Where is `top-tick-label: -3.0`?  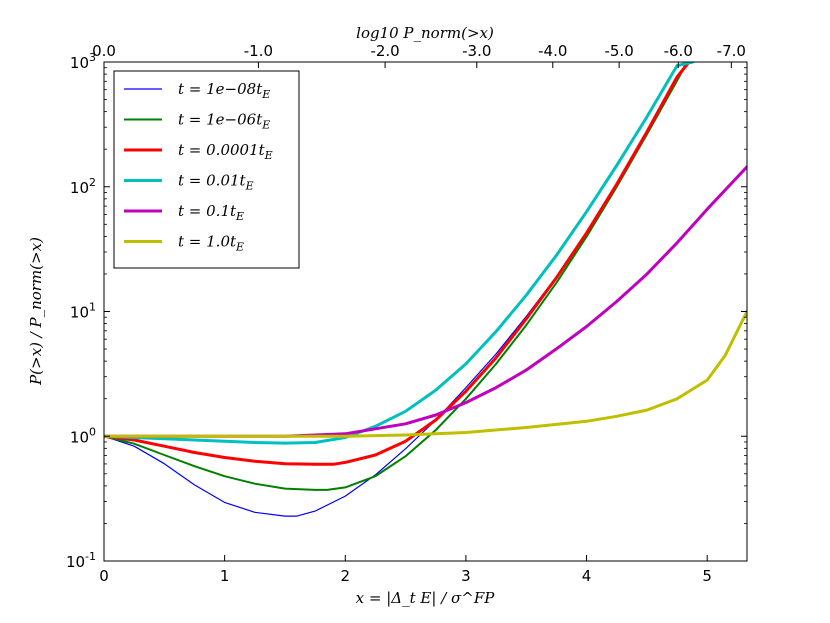
top-tick-label: -3.0 is located at coordinates (476, 51).